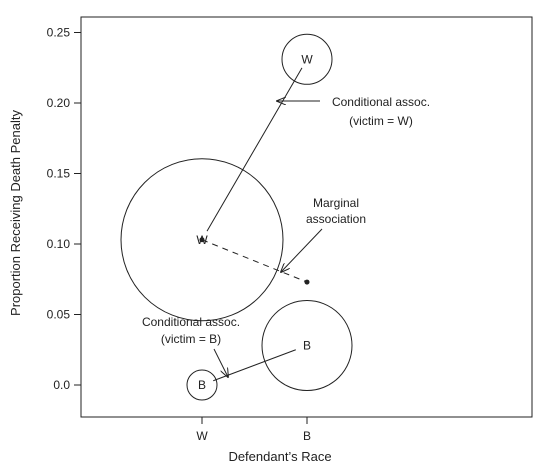  I want to click on annotation-text: (victim = W), so click(381, 121).